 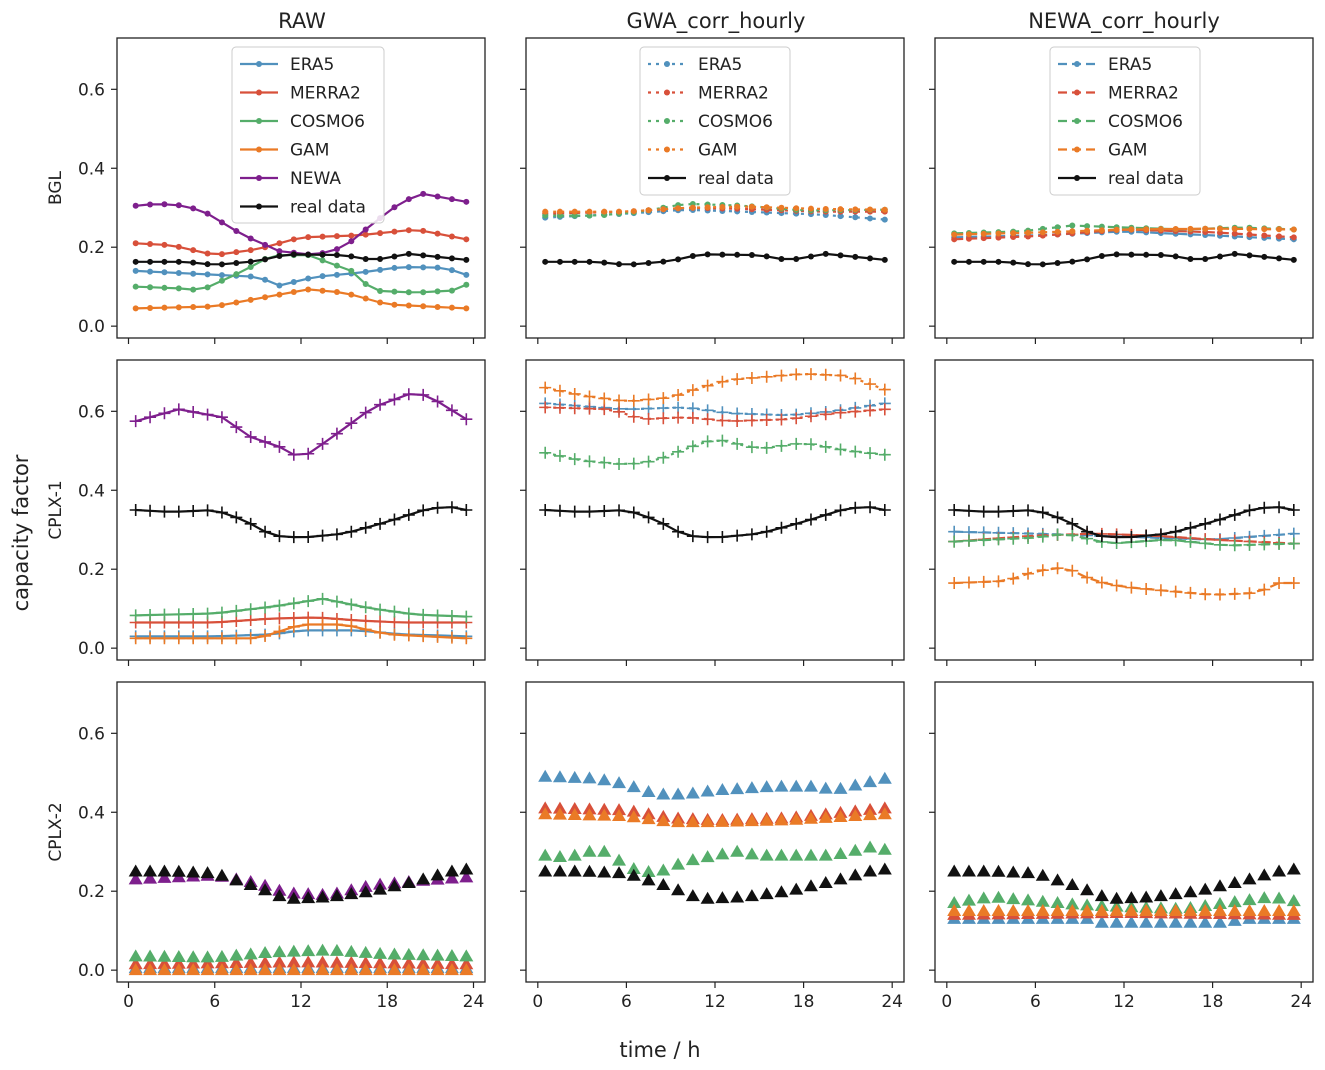 What do you see at coordinates (1121, 190) in the screenshot?
I see `panel-bgl-newa-corr-hourly: ERA5 MERRA2 COSMO6 GAM real data` at bounding box center [1121, 190].